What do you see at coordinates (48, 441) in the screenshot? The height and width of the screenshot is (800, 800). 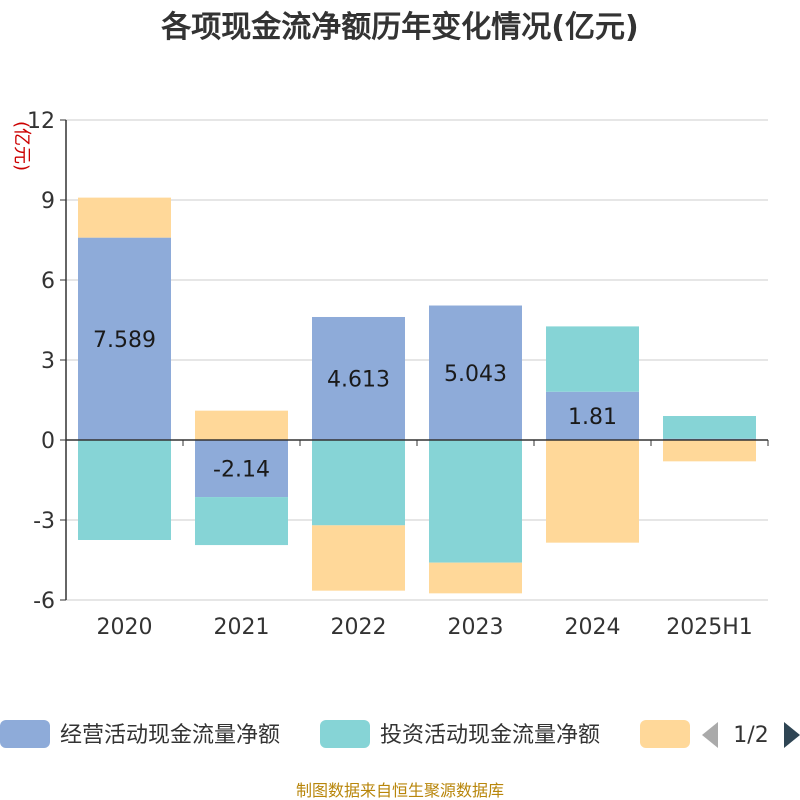 I see `y-tick-label: 0` at bounding box center [48, 441].